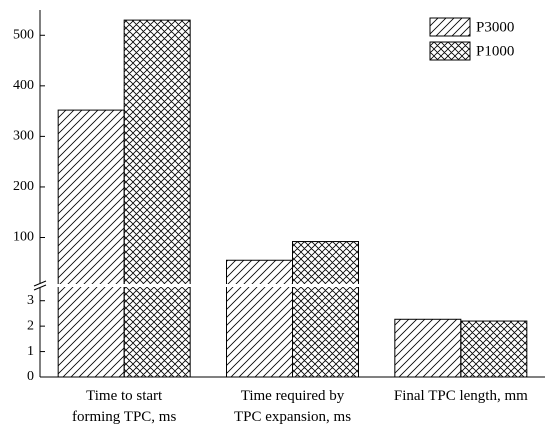 The height and width of the screenshot is (440, 550). I want to click on y-tick-label: 300, so click(23, 136).